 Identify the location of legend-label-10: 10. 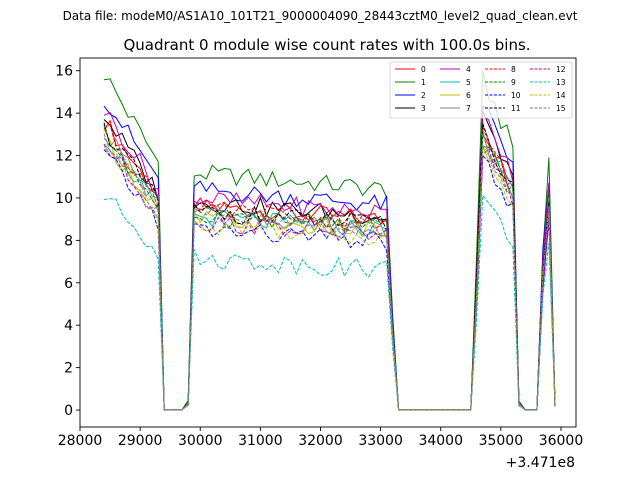
(516, 95).